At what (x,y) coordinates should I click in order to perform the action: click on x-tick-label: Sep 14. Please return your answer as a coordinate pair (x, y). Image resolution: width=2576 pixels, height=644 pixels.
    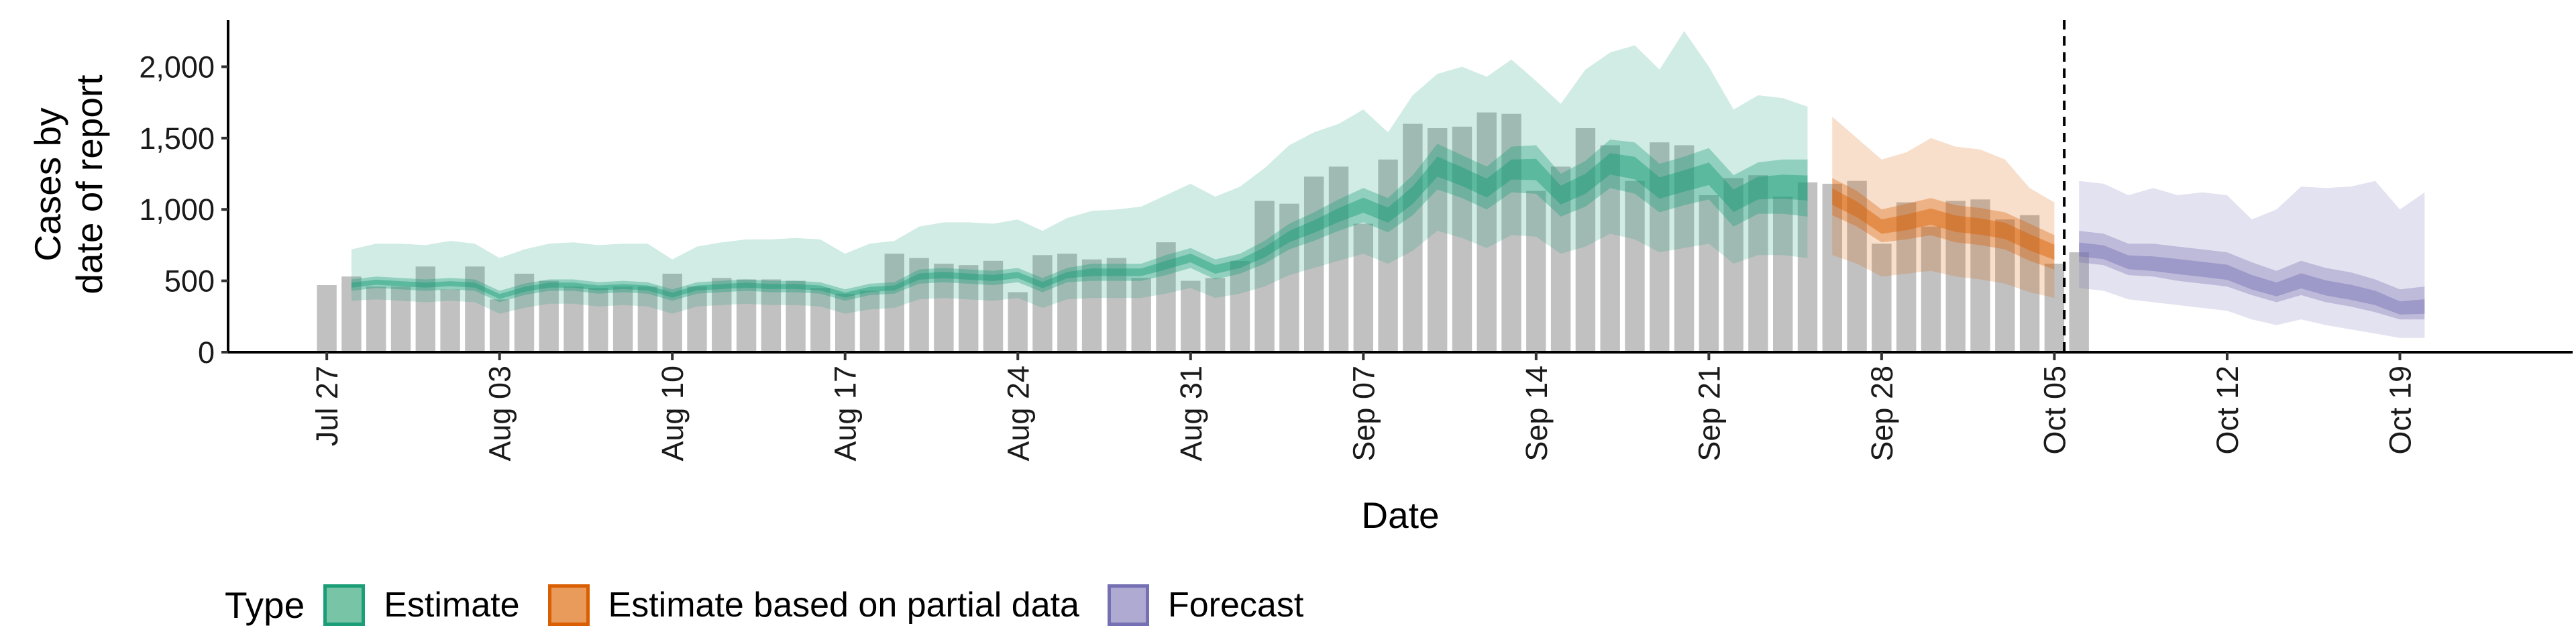
    Looking at the image, I should click on (1536, 414).